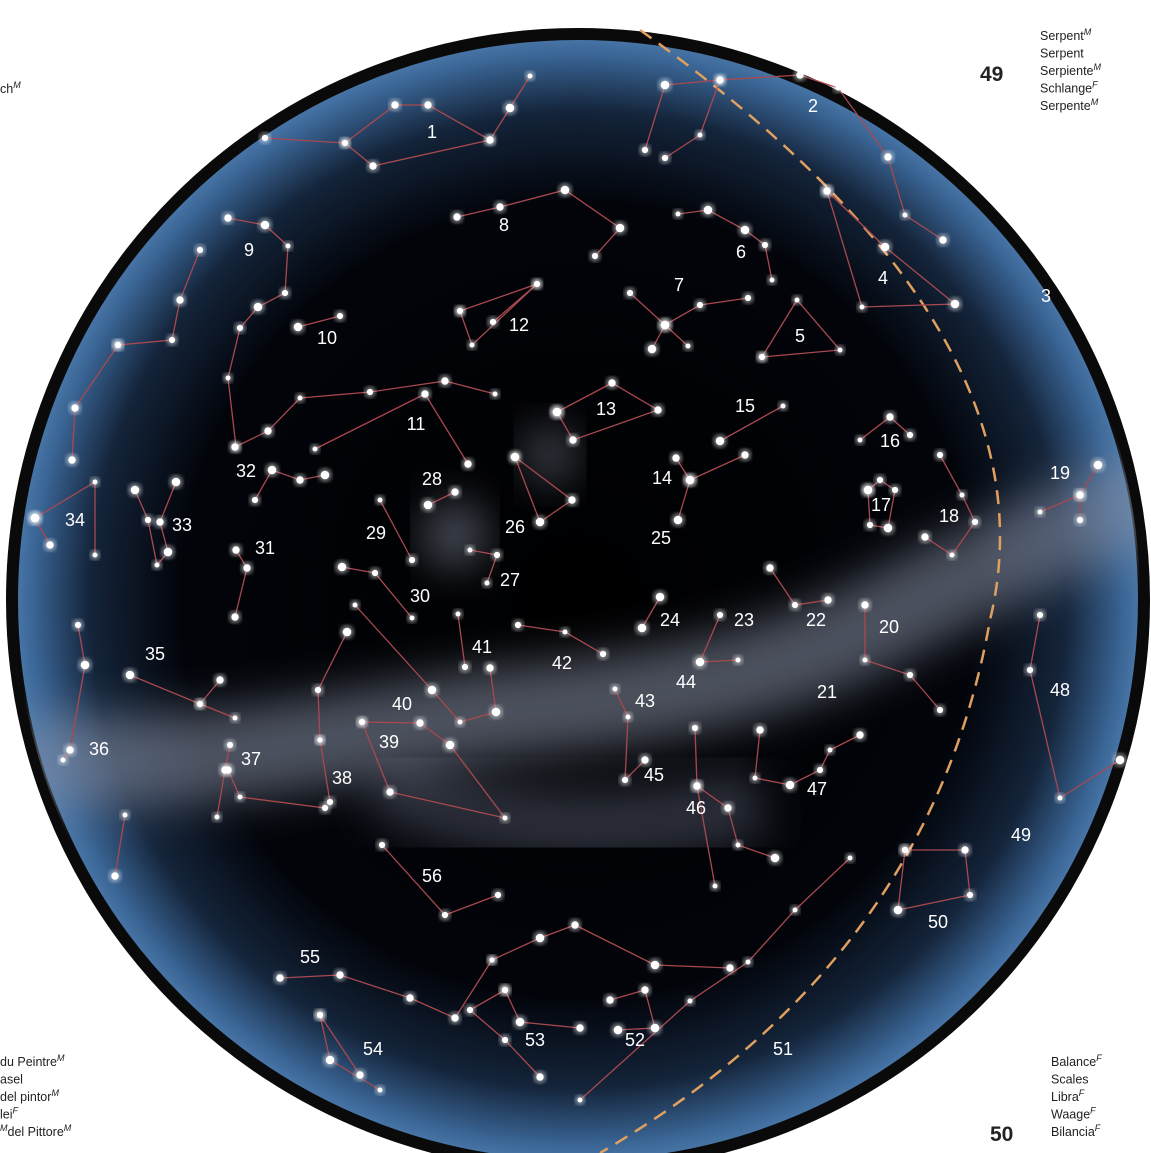 The image size is (1151, 1153). What do you see at coordinates (1001, 1134) in the screenshot?
I see `entry-number: 50` at bounding box center [1001, 1134].